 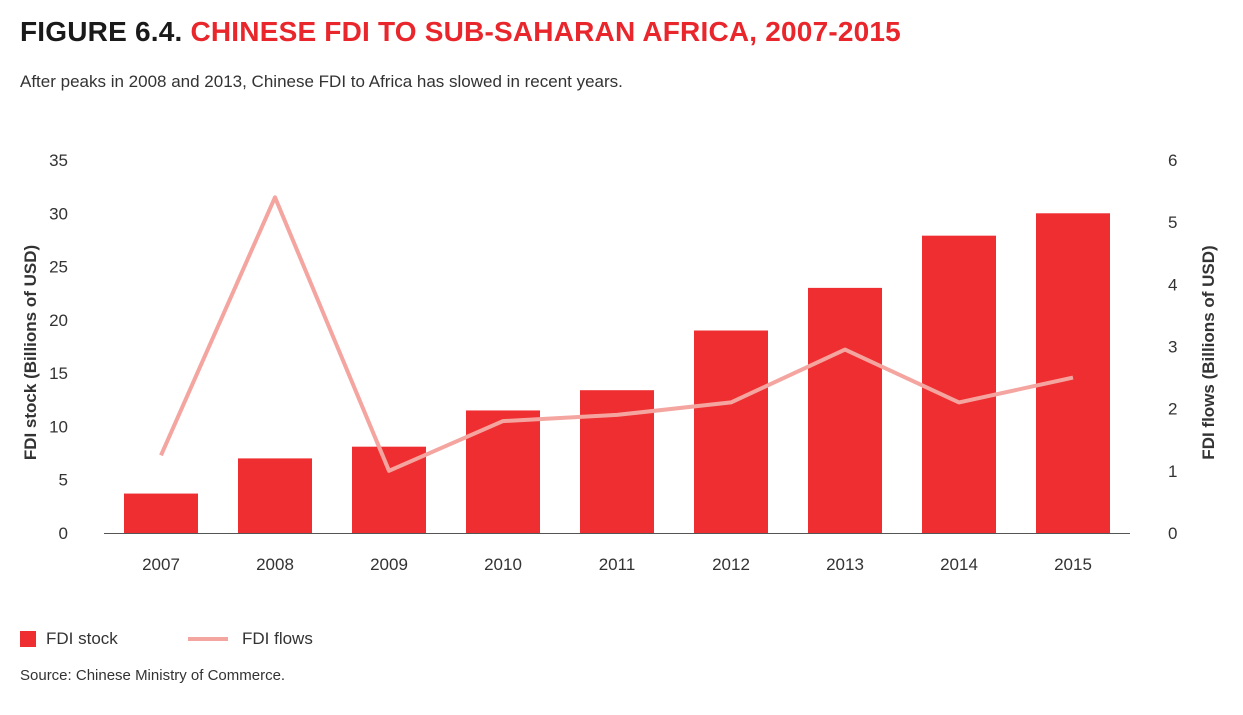 What do you see at coordinates (58, 347) in the screenshot?
I see `left-axis-ticks: 0 5 10 15 20 25 30 35` at bounding box center [58, 347].